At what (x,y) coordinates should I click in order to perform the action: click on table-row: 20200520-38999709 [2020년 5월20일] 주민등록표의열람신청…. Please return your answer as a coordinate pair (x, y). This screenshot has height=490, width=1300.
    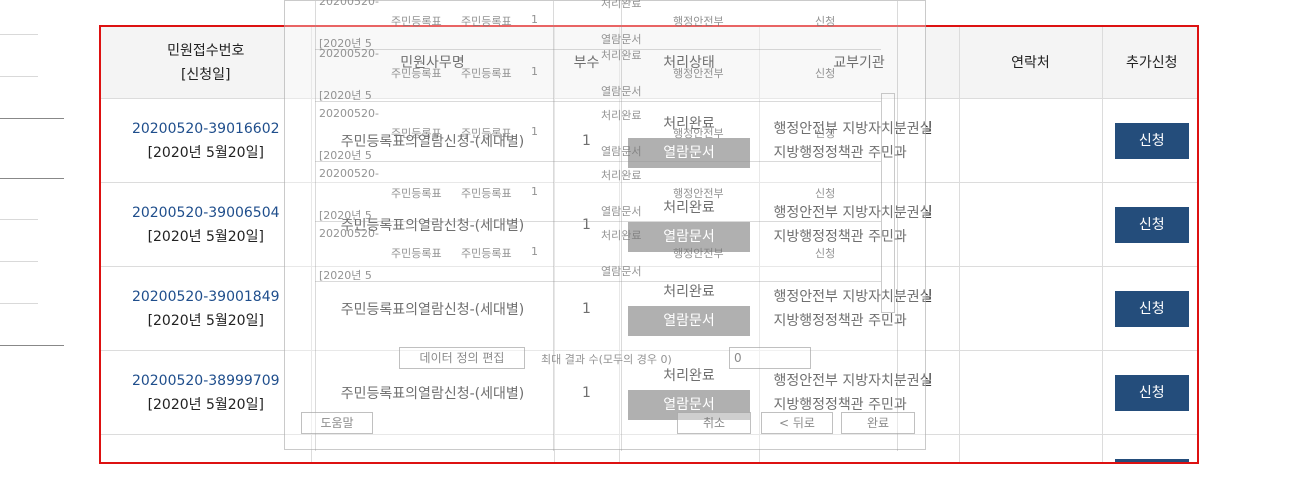
    Looking at the image, I should click on (649, 392).